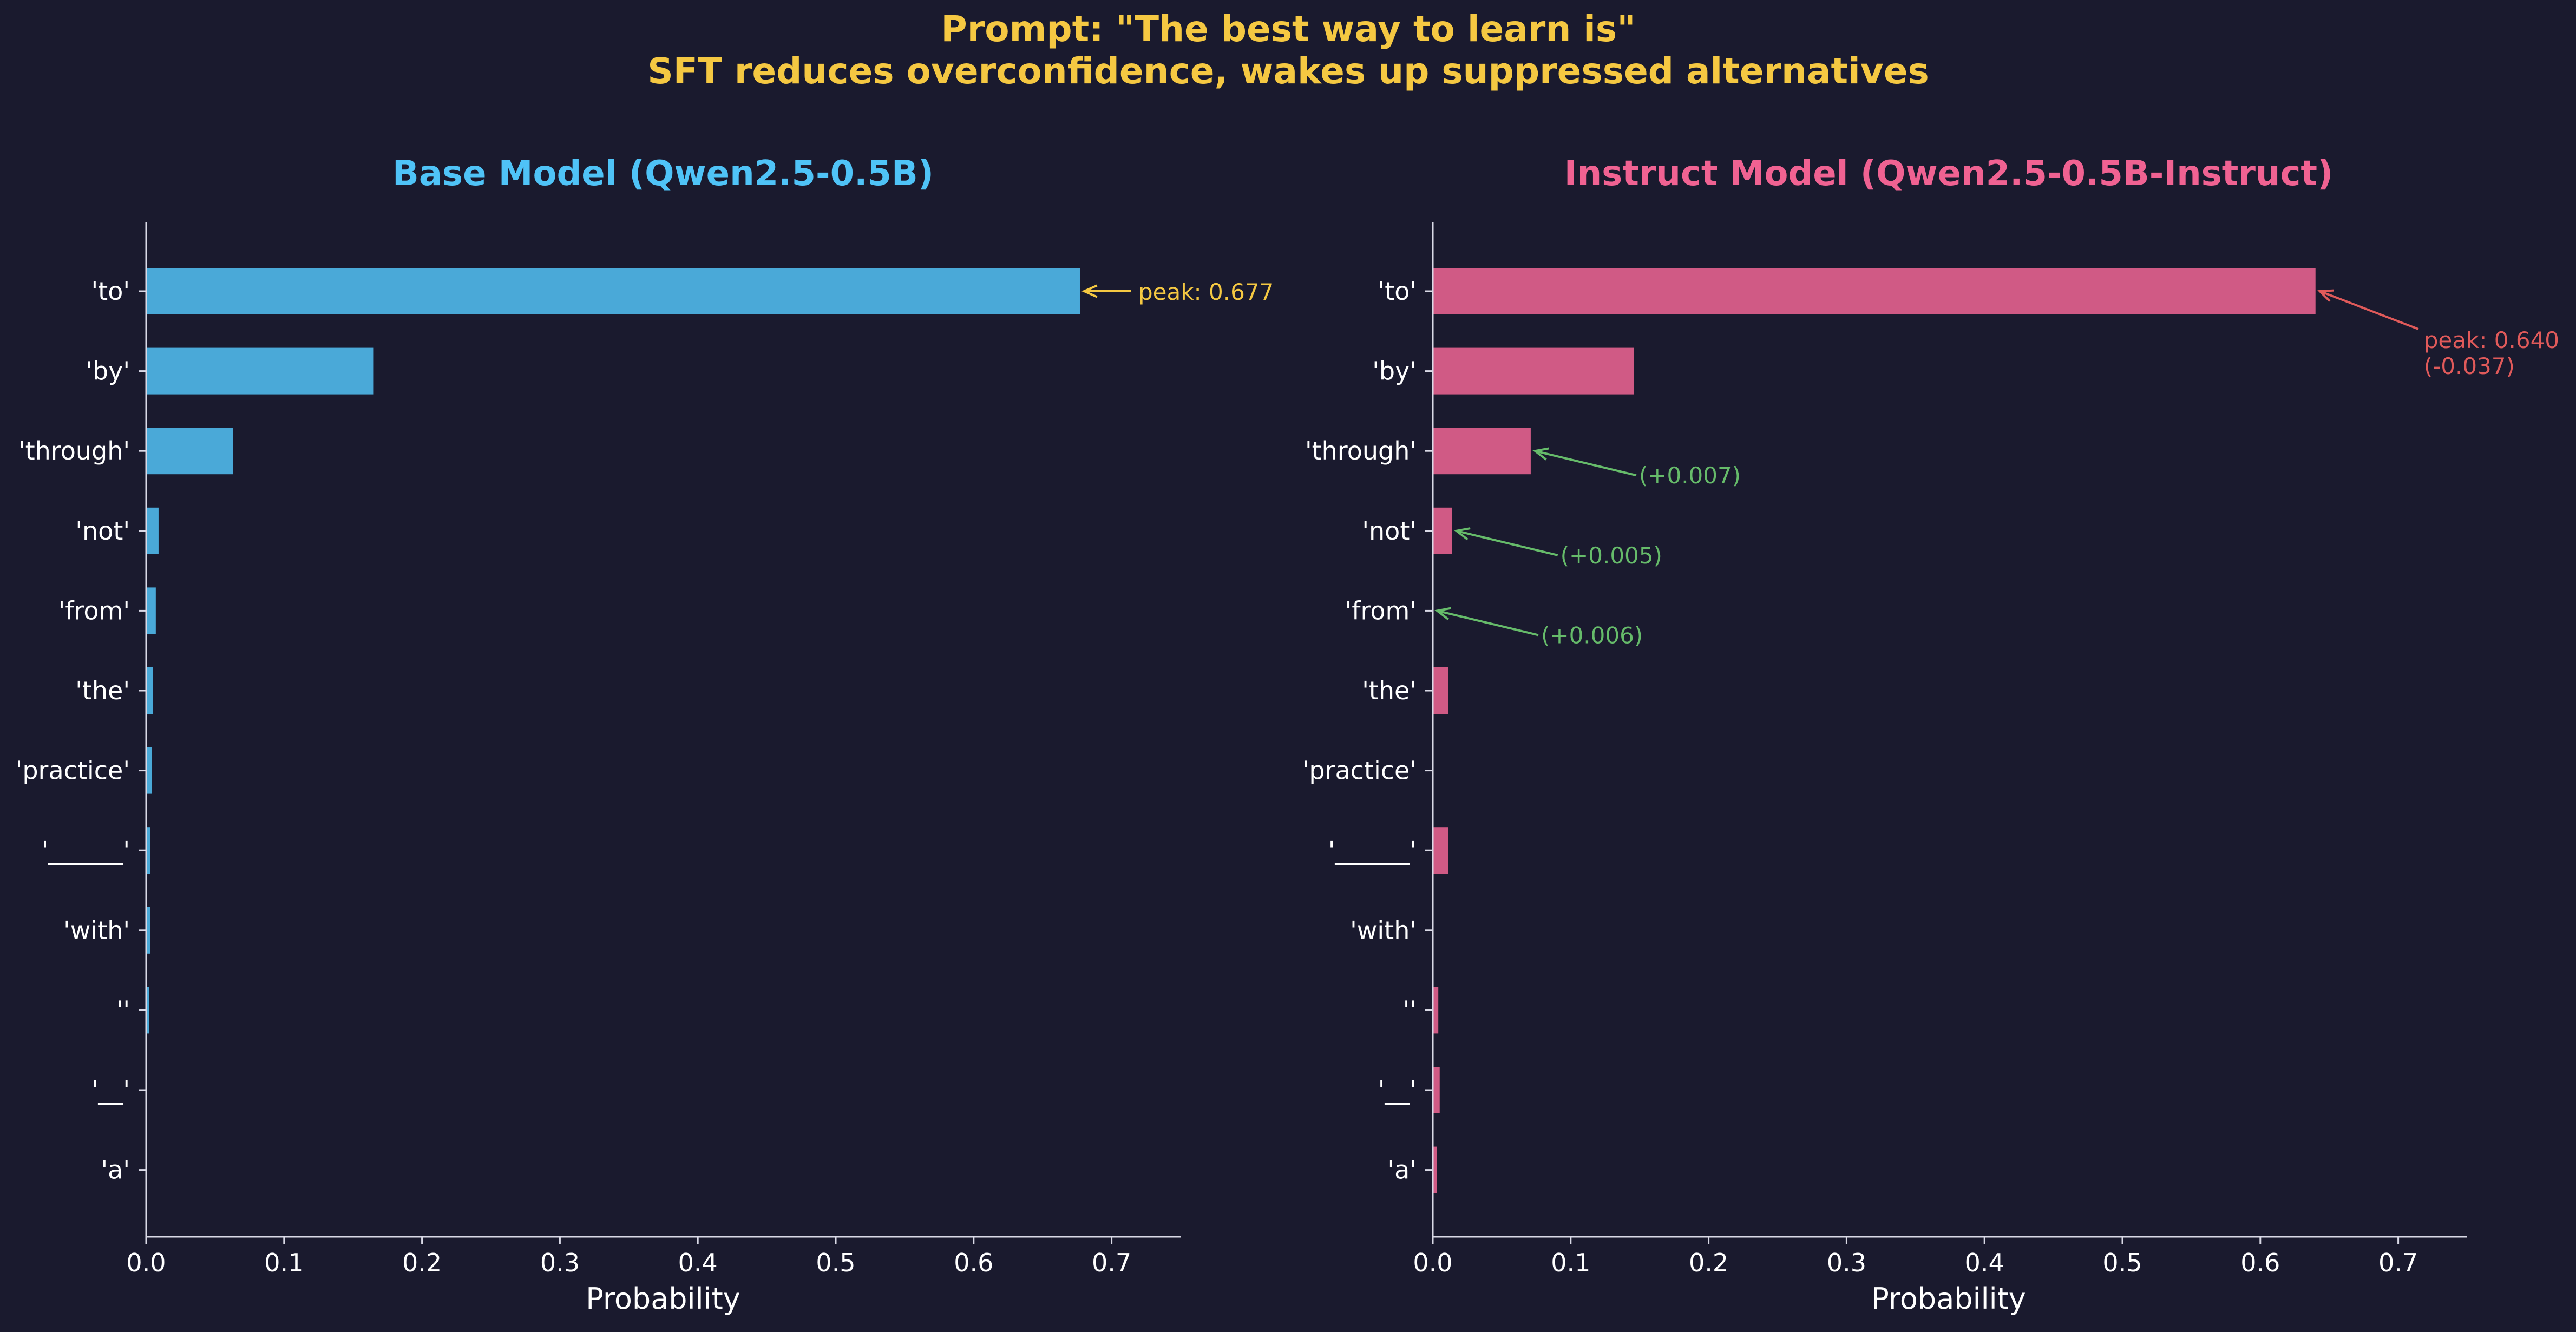  What do you see at coordinates (2491, 340) in the screenshot?
I see `instruct-model-annotation-label: peak: 0.640` at bounding box center [2491, 340].